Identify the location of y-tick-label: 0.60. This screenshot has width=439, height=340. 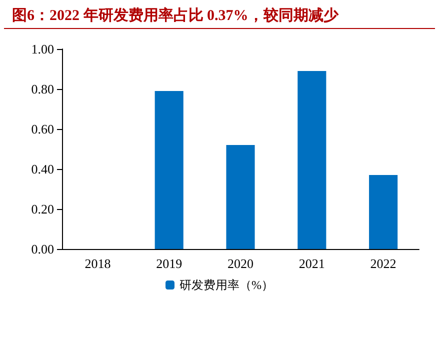
(42, 129).